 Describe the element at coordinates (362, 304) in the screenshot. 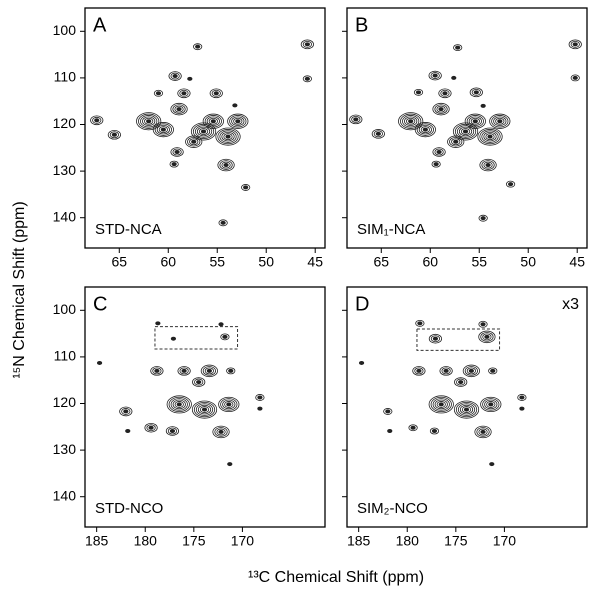

I see `panel-letter: D` at that location.